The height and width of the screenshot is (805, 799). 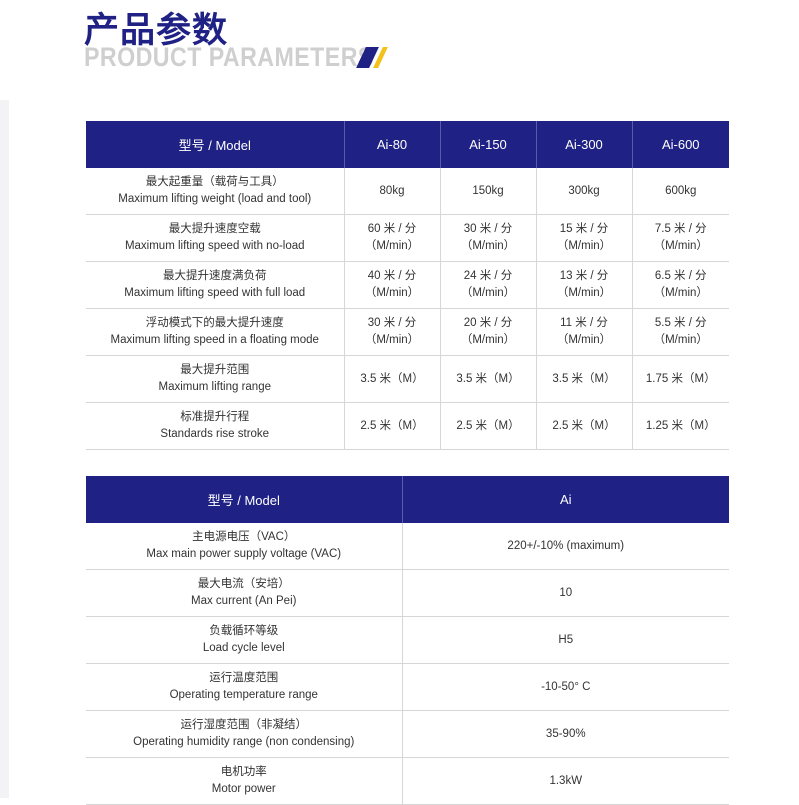 I want to click on parameter-label-cn: 浮动模式下的最大提升速度, so click(x=214, y=323).